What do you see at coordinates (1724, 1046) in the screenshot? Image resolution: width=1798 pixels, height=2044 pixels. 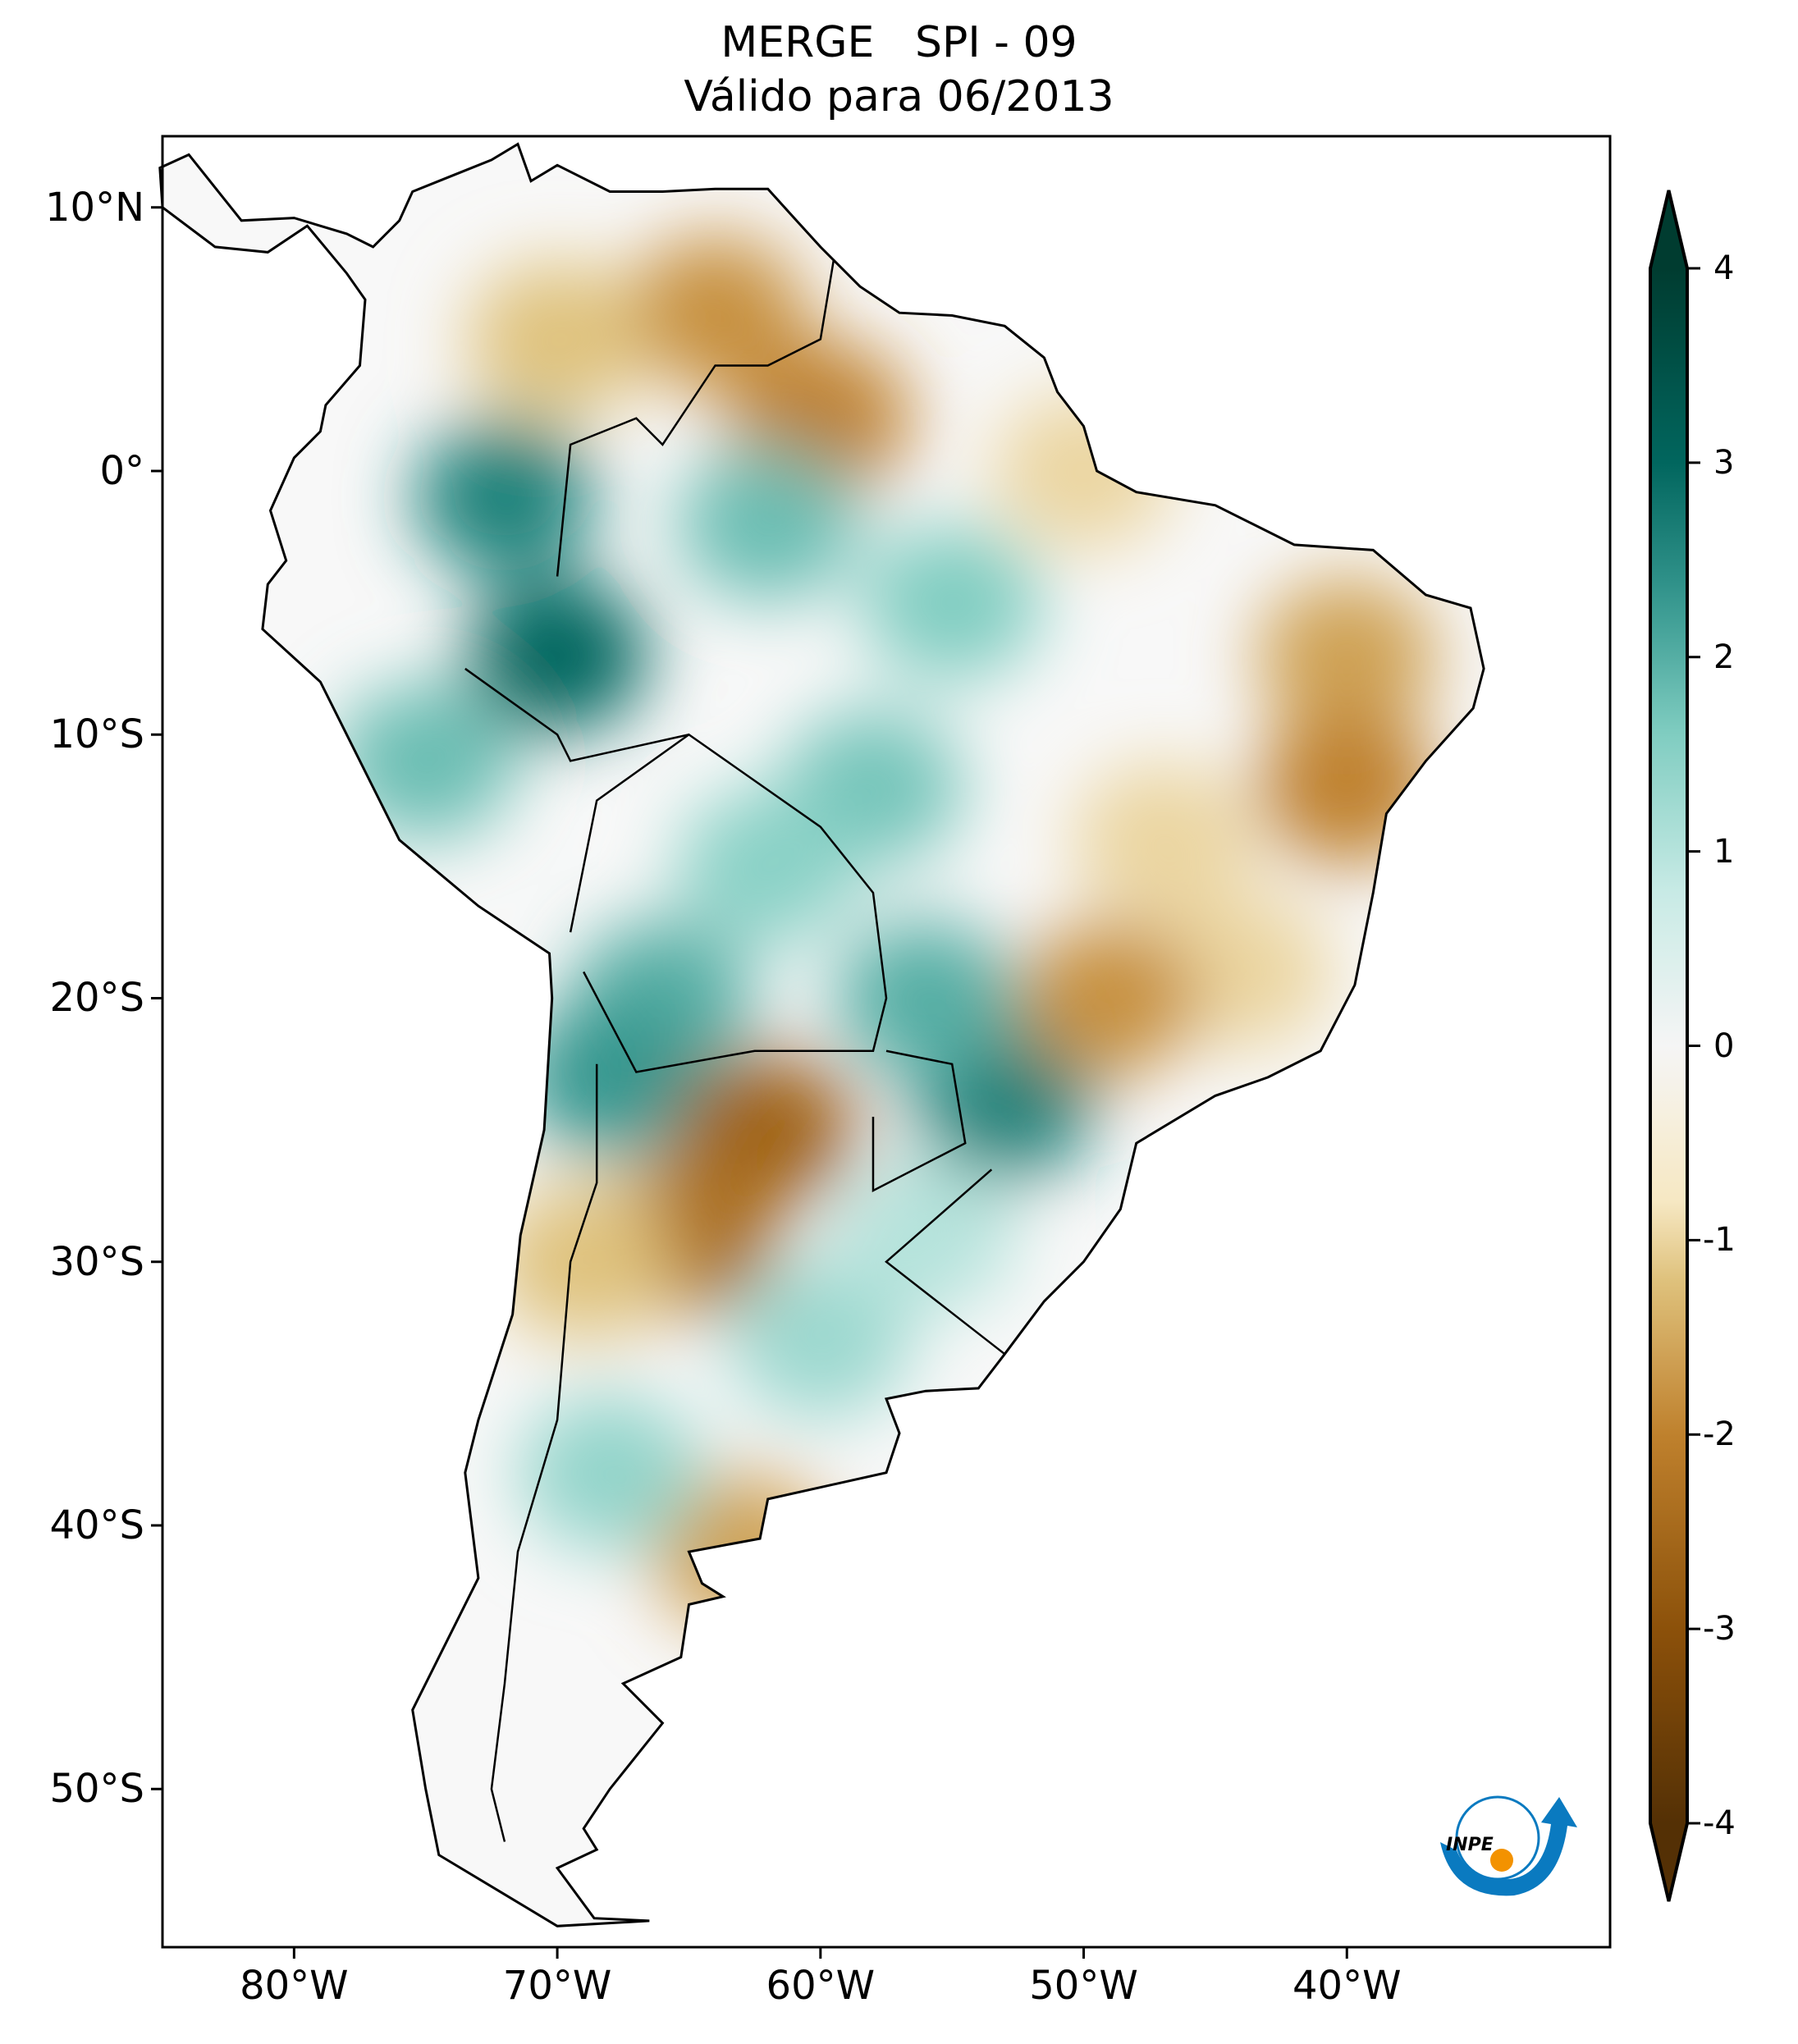 I see `colorbar-tick-label: 0` at bounding box center [1724, 1046].